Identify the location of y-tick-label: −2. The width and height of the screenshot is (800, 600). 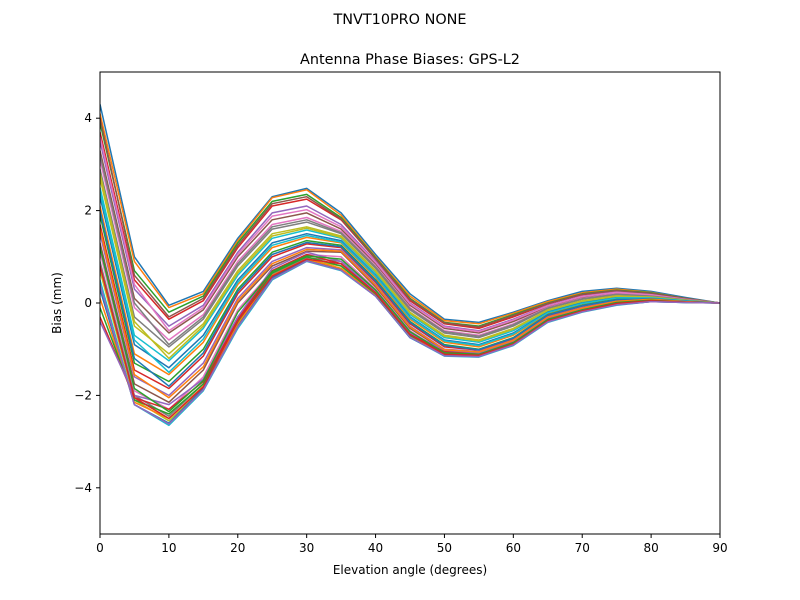
(83, 395).